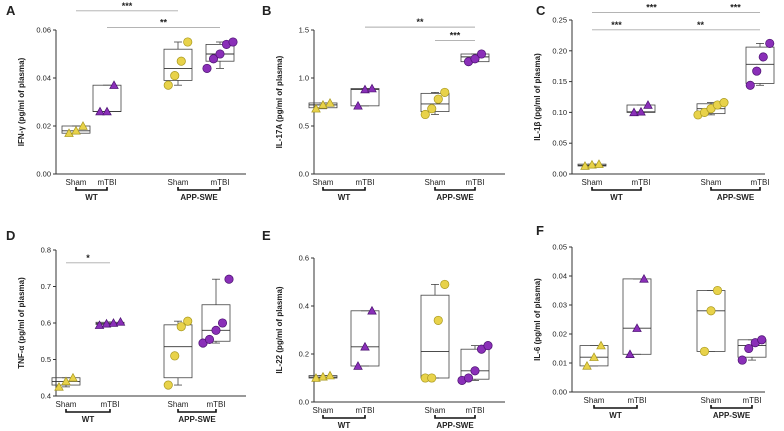 This screenshot has width=784, height=431. Describe the element at coordinates (537, 319) in the screenshot. I see `y-axis-label: IL-6 (pg/ml of plasma)` at that location.